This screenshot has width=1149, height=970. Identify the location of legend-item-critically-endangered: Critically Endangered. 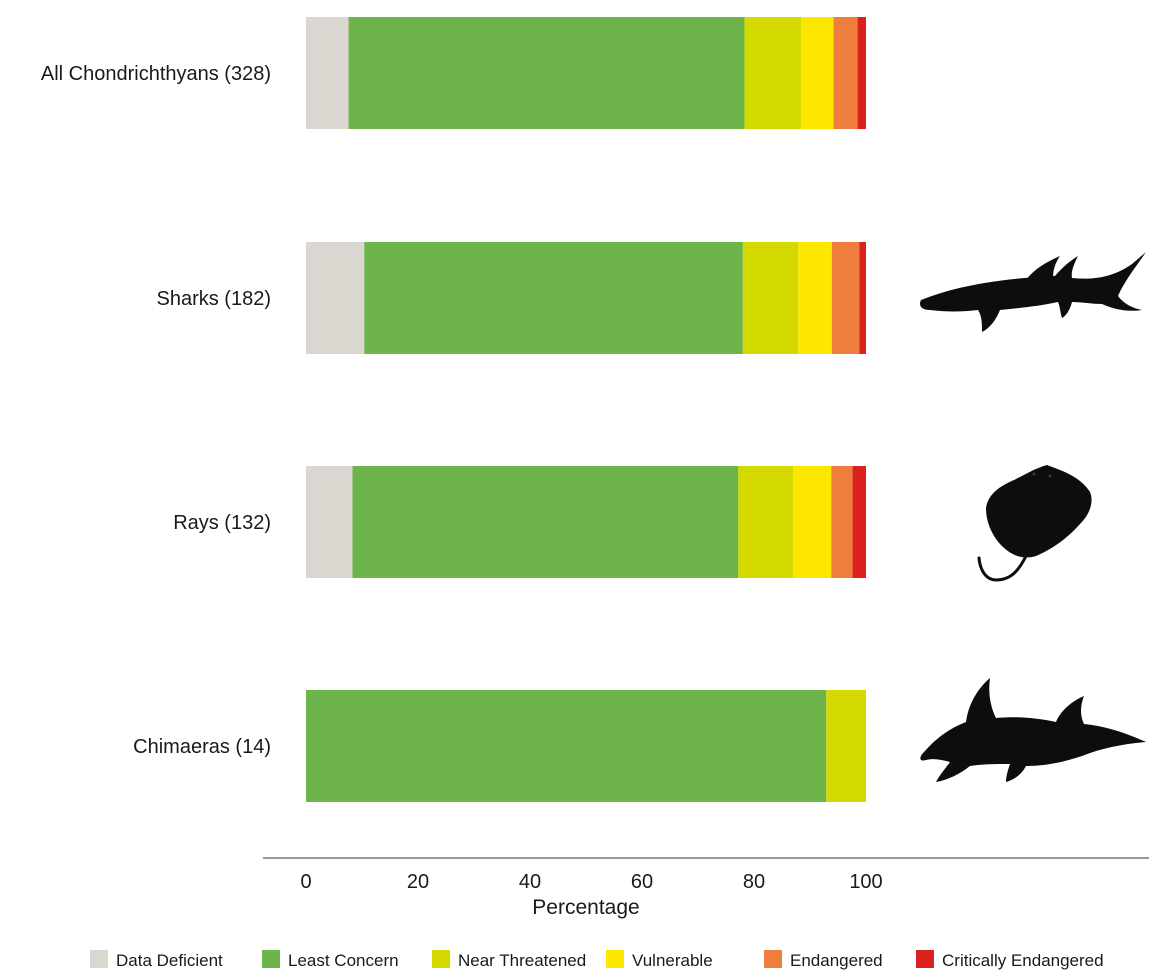
(1010, 960).